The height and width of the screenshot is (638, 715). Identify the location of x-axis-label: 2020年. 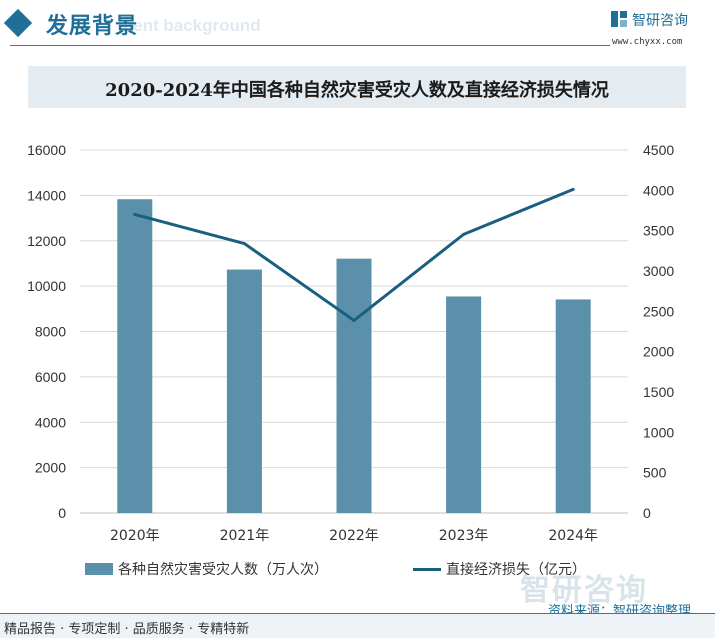
(135, 536).